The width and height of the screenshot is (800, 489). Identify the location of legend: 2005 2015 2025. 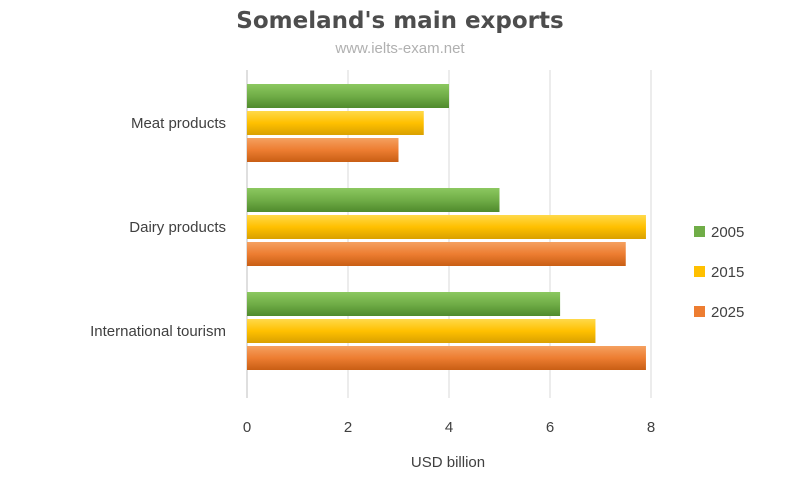
(719, 272).